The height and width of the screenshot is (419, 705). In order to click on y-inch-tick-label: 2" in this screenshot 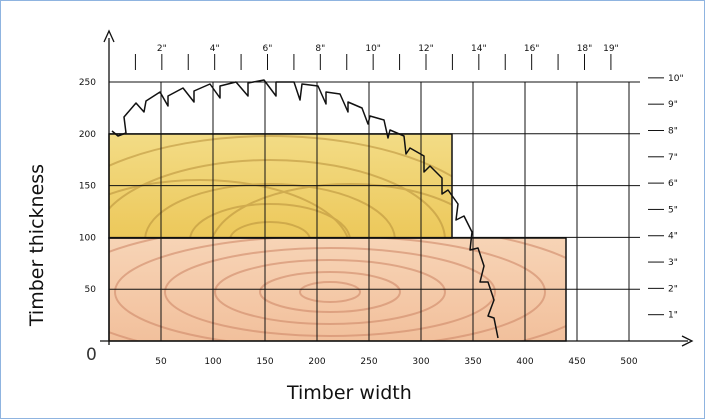, I will do `click(673, 289)`.